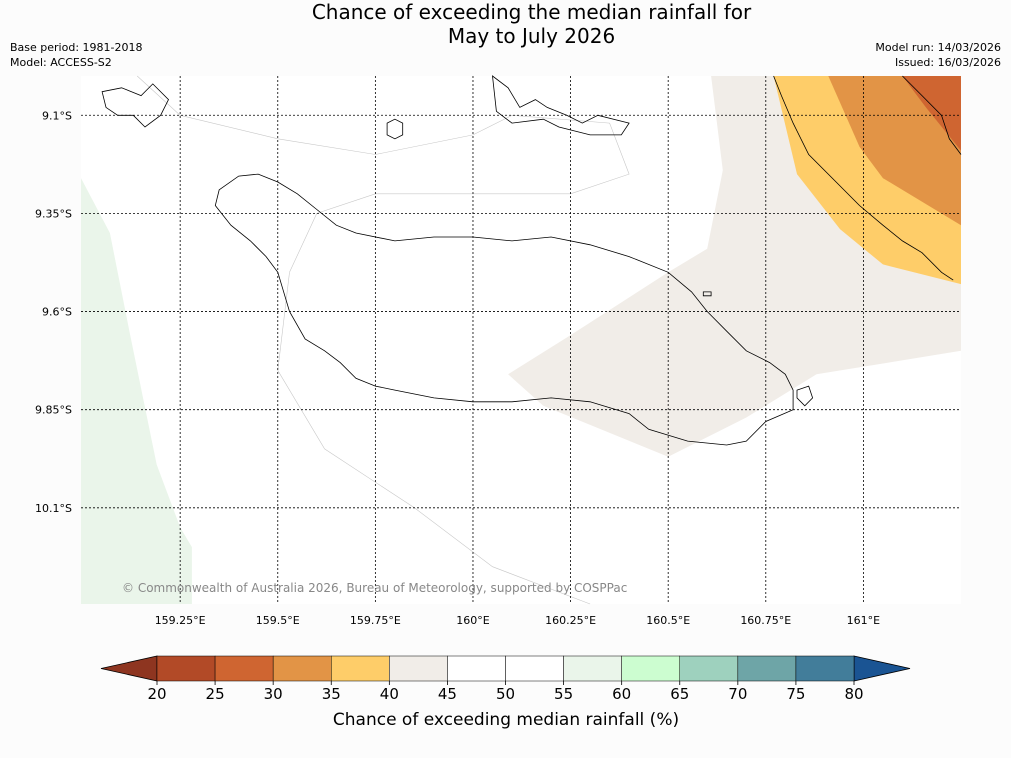 This screenshot has width=1011, height=758. What do you see at coordinates (156, 694) in the screenshot?
I see `colorbar-tick-label: 20` at bounding box center [156, 694].